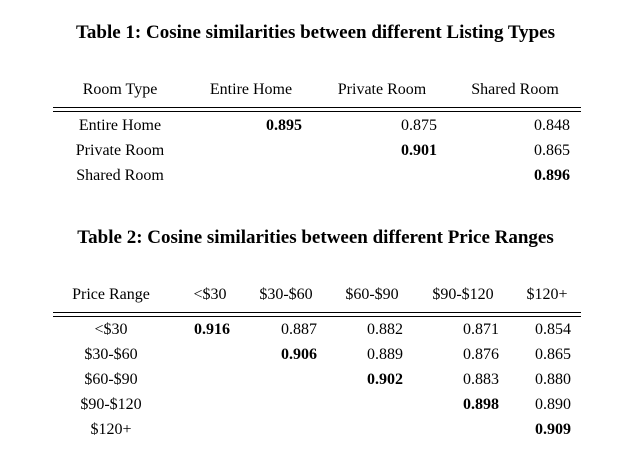  Describe the element at coordinates (552, 150) in the screenshot. I see `table1-cell: 0.865` at that location.